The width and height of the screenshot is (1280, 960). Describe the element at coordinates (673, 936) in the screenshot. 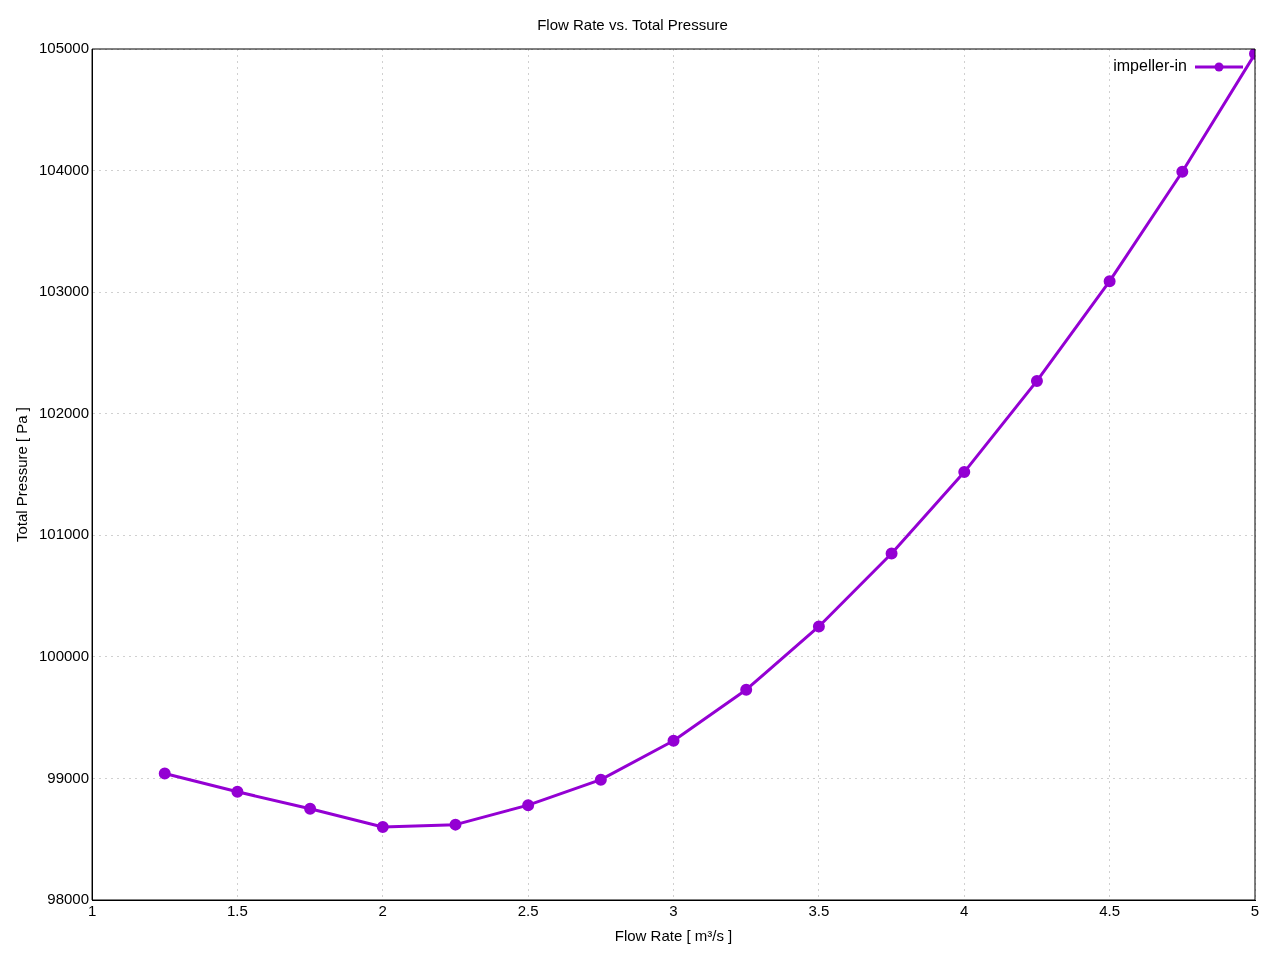

I see `x-axis-title: Flow Rate [ m³/s ]` at that location.